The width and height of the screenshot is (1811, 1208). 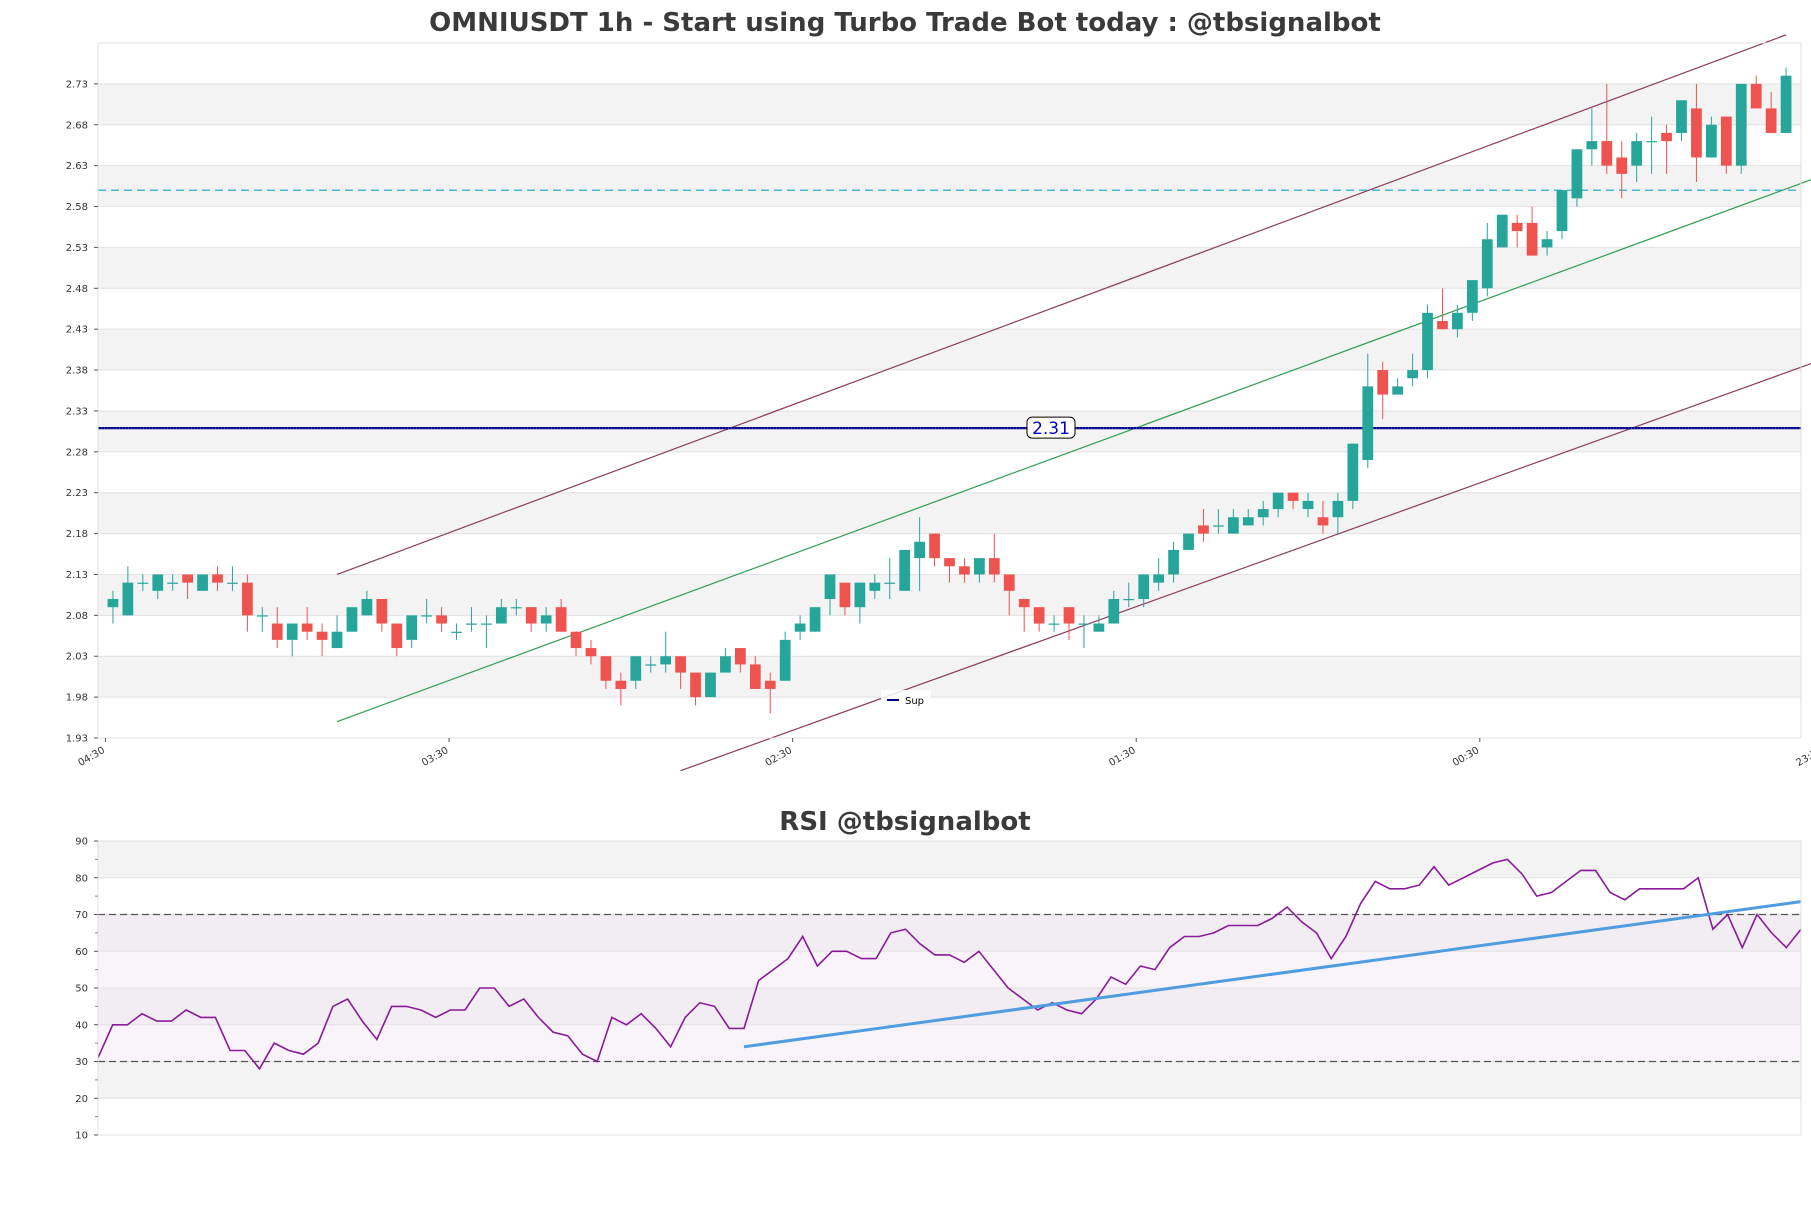 I want to click on legend-label-sup: Sup, so click(x=914, y=701).